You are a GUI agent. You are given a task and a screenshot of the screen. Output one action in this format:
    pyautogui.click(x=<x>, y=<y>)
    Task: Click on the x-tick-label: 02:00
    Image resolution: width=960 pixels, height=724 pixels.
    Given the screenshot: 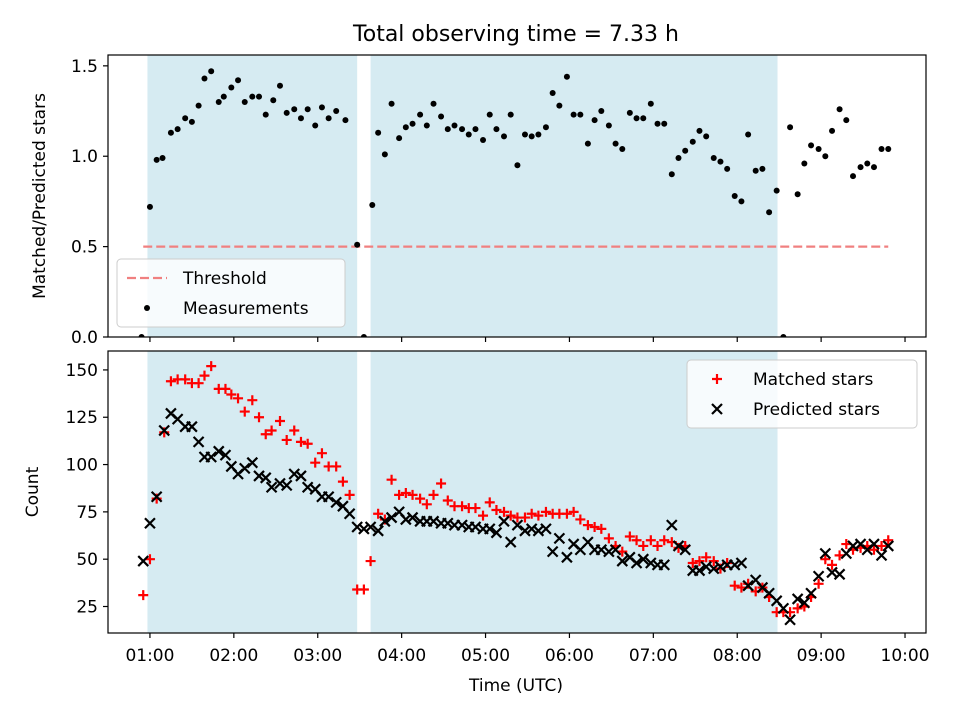 What is the action you would take?
    pyautogui.click(x=233, y=656)
    